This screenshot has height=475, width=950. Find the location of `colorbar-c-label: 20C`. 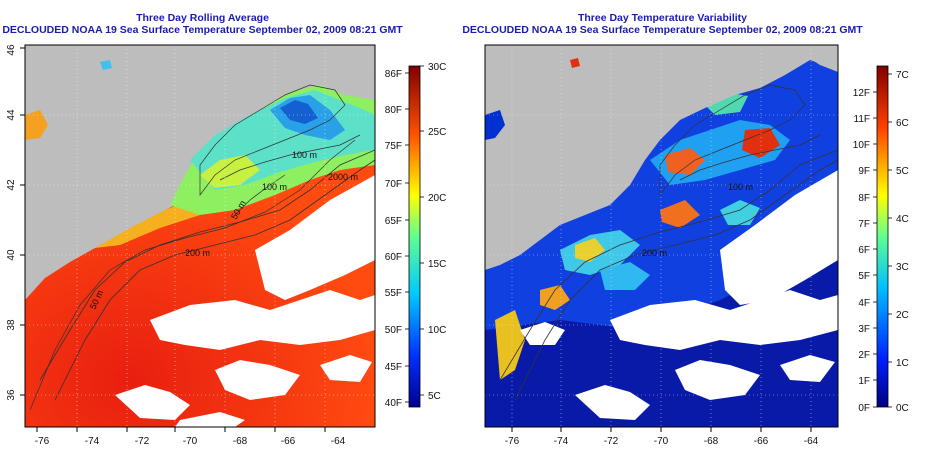

colorbar-c-label: 20C is located at coordinates (437, 198).